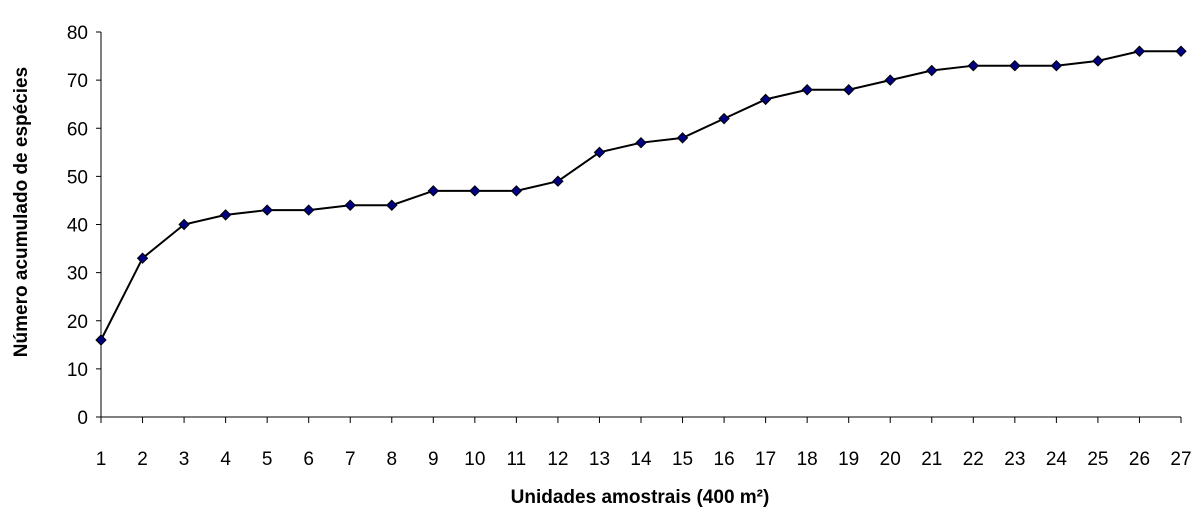 This screenshot has height=517, width=1203. Describe the element at coordinates (101, 459) in the screenshot. I see `x-tick-label: 1` at that location.